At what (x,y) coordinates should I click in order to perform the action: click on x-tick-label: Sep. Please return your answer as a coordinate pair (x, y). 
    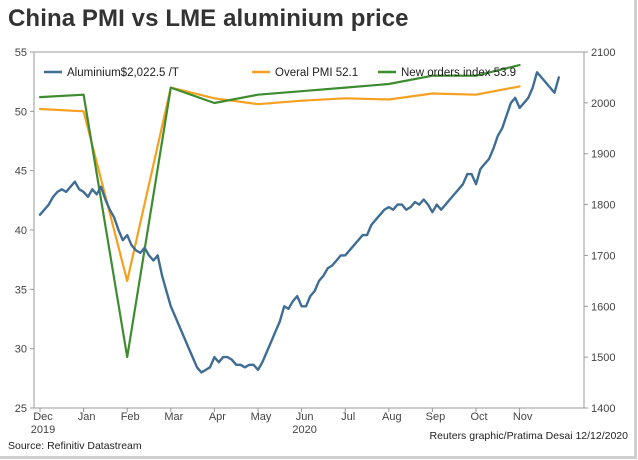
    Looking at the image, I should click on (436, 417).